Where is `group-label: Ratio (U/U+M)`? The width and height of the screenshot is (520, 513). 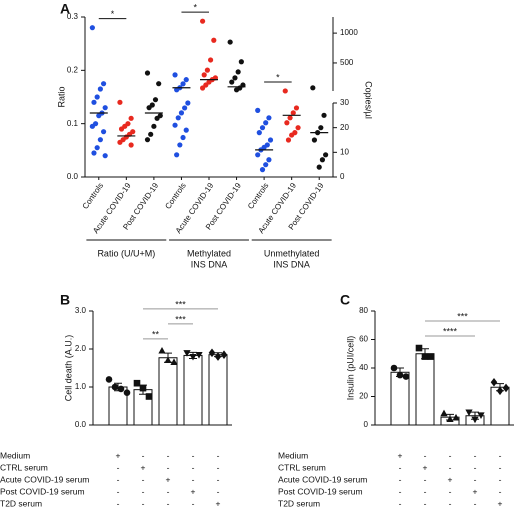 group-label: Ratio (U/U+M) is located at coordinates (126, 253).